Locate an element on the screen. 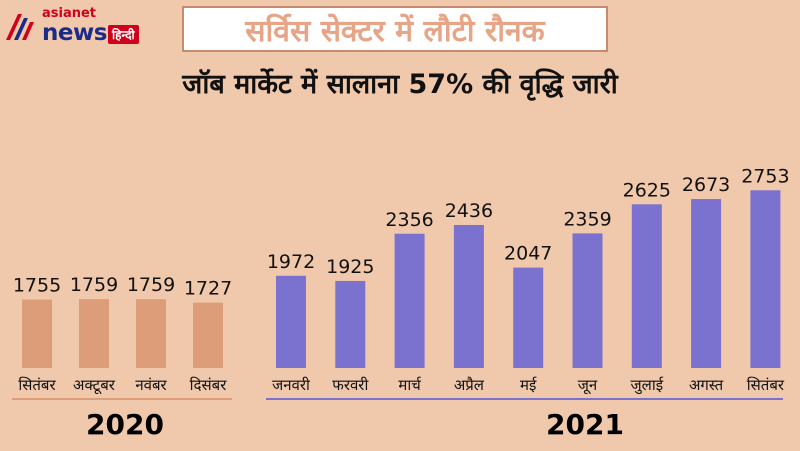  value-label-2021-3: 2436 is located at coordinates (469, 211).